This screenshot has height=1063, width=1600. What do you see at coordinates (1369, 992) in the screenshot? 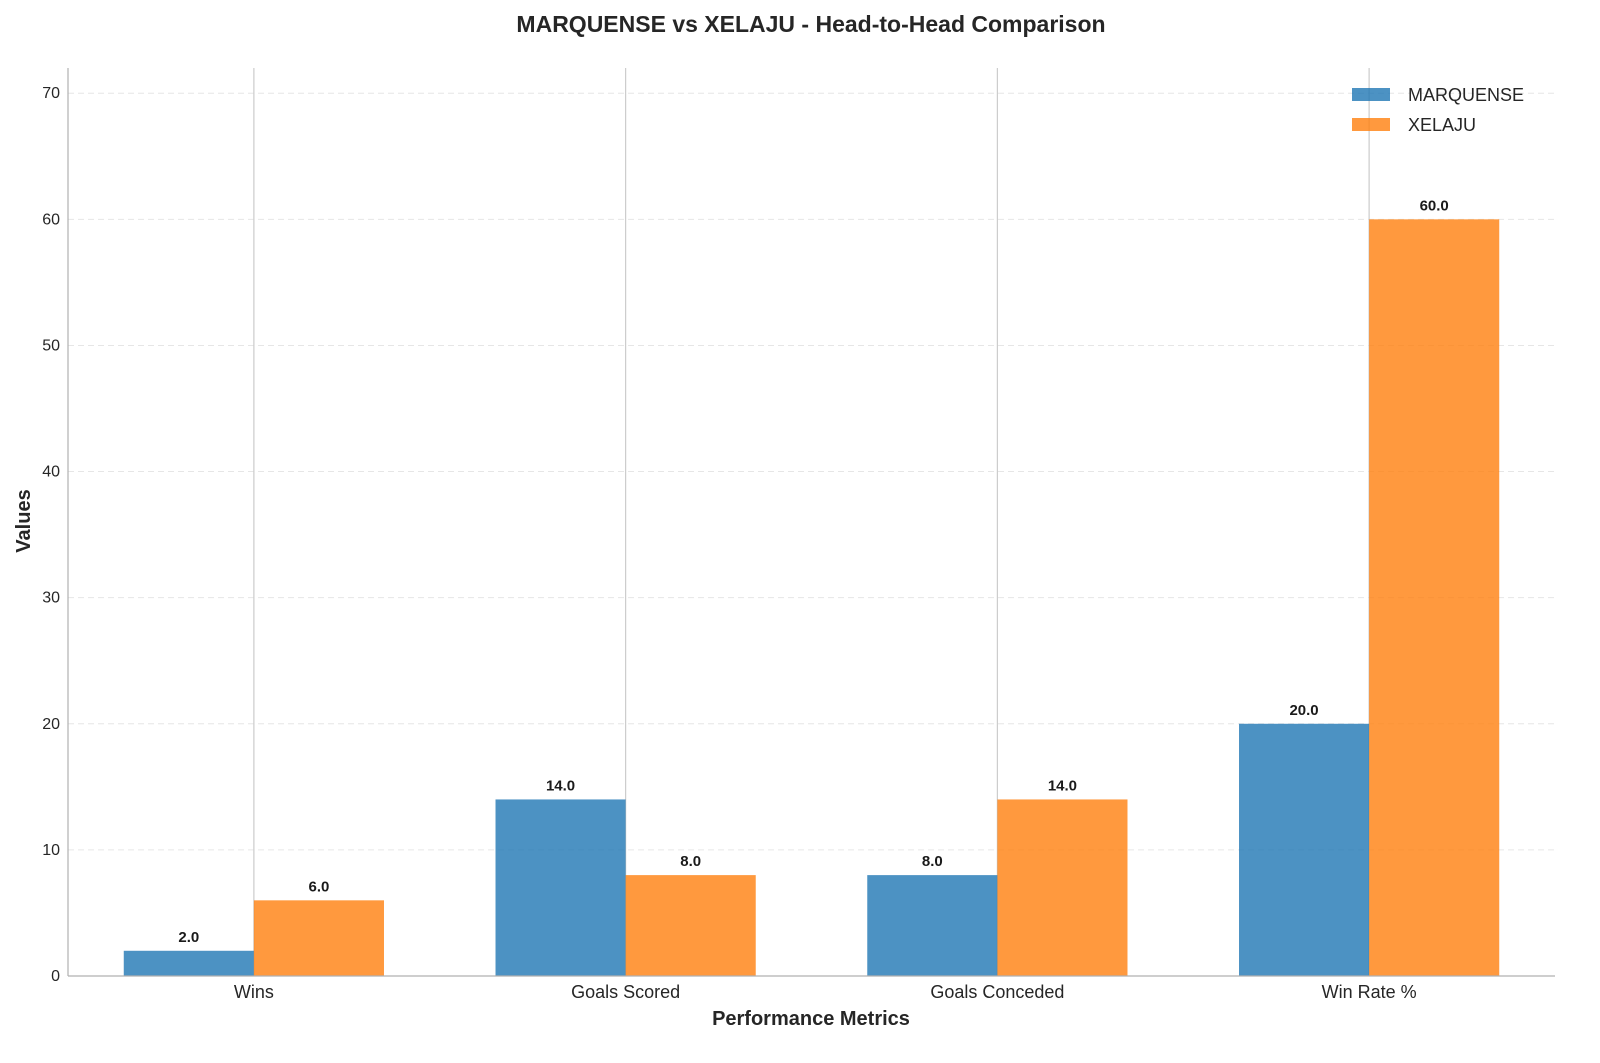
I see `x-tick-label: Win Rate %` at bounding box center [1369, 992].